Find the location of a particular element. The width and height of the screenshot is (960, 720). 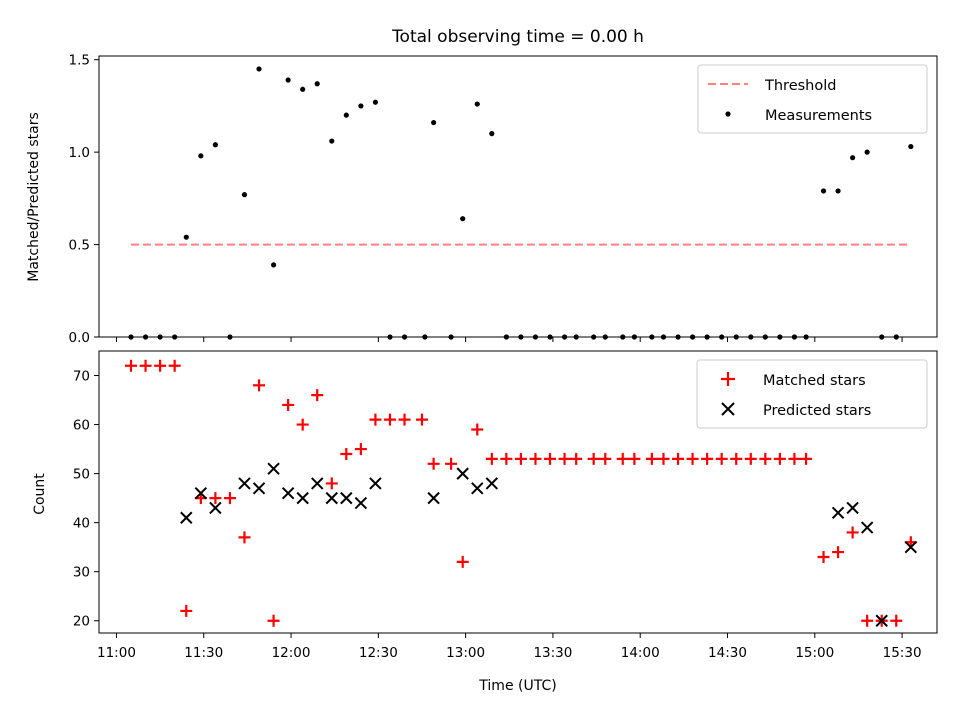

x-tick-label: 15:00 is located at coordinates (814, 653).